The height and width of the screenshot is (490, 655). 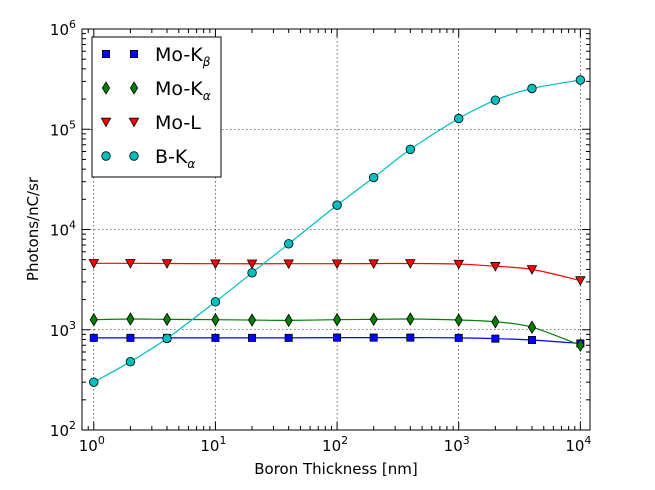 I want to click on legend-label: Mo-Kα, so click(x=183, y=90).